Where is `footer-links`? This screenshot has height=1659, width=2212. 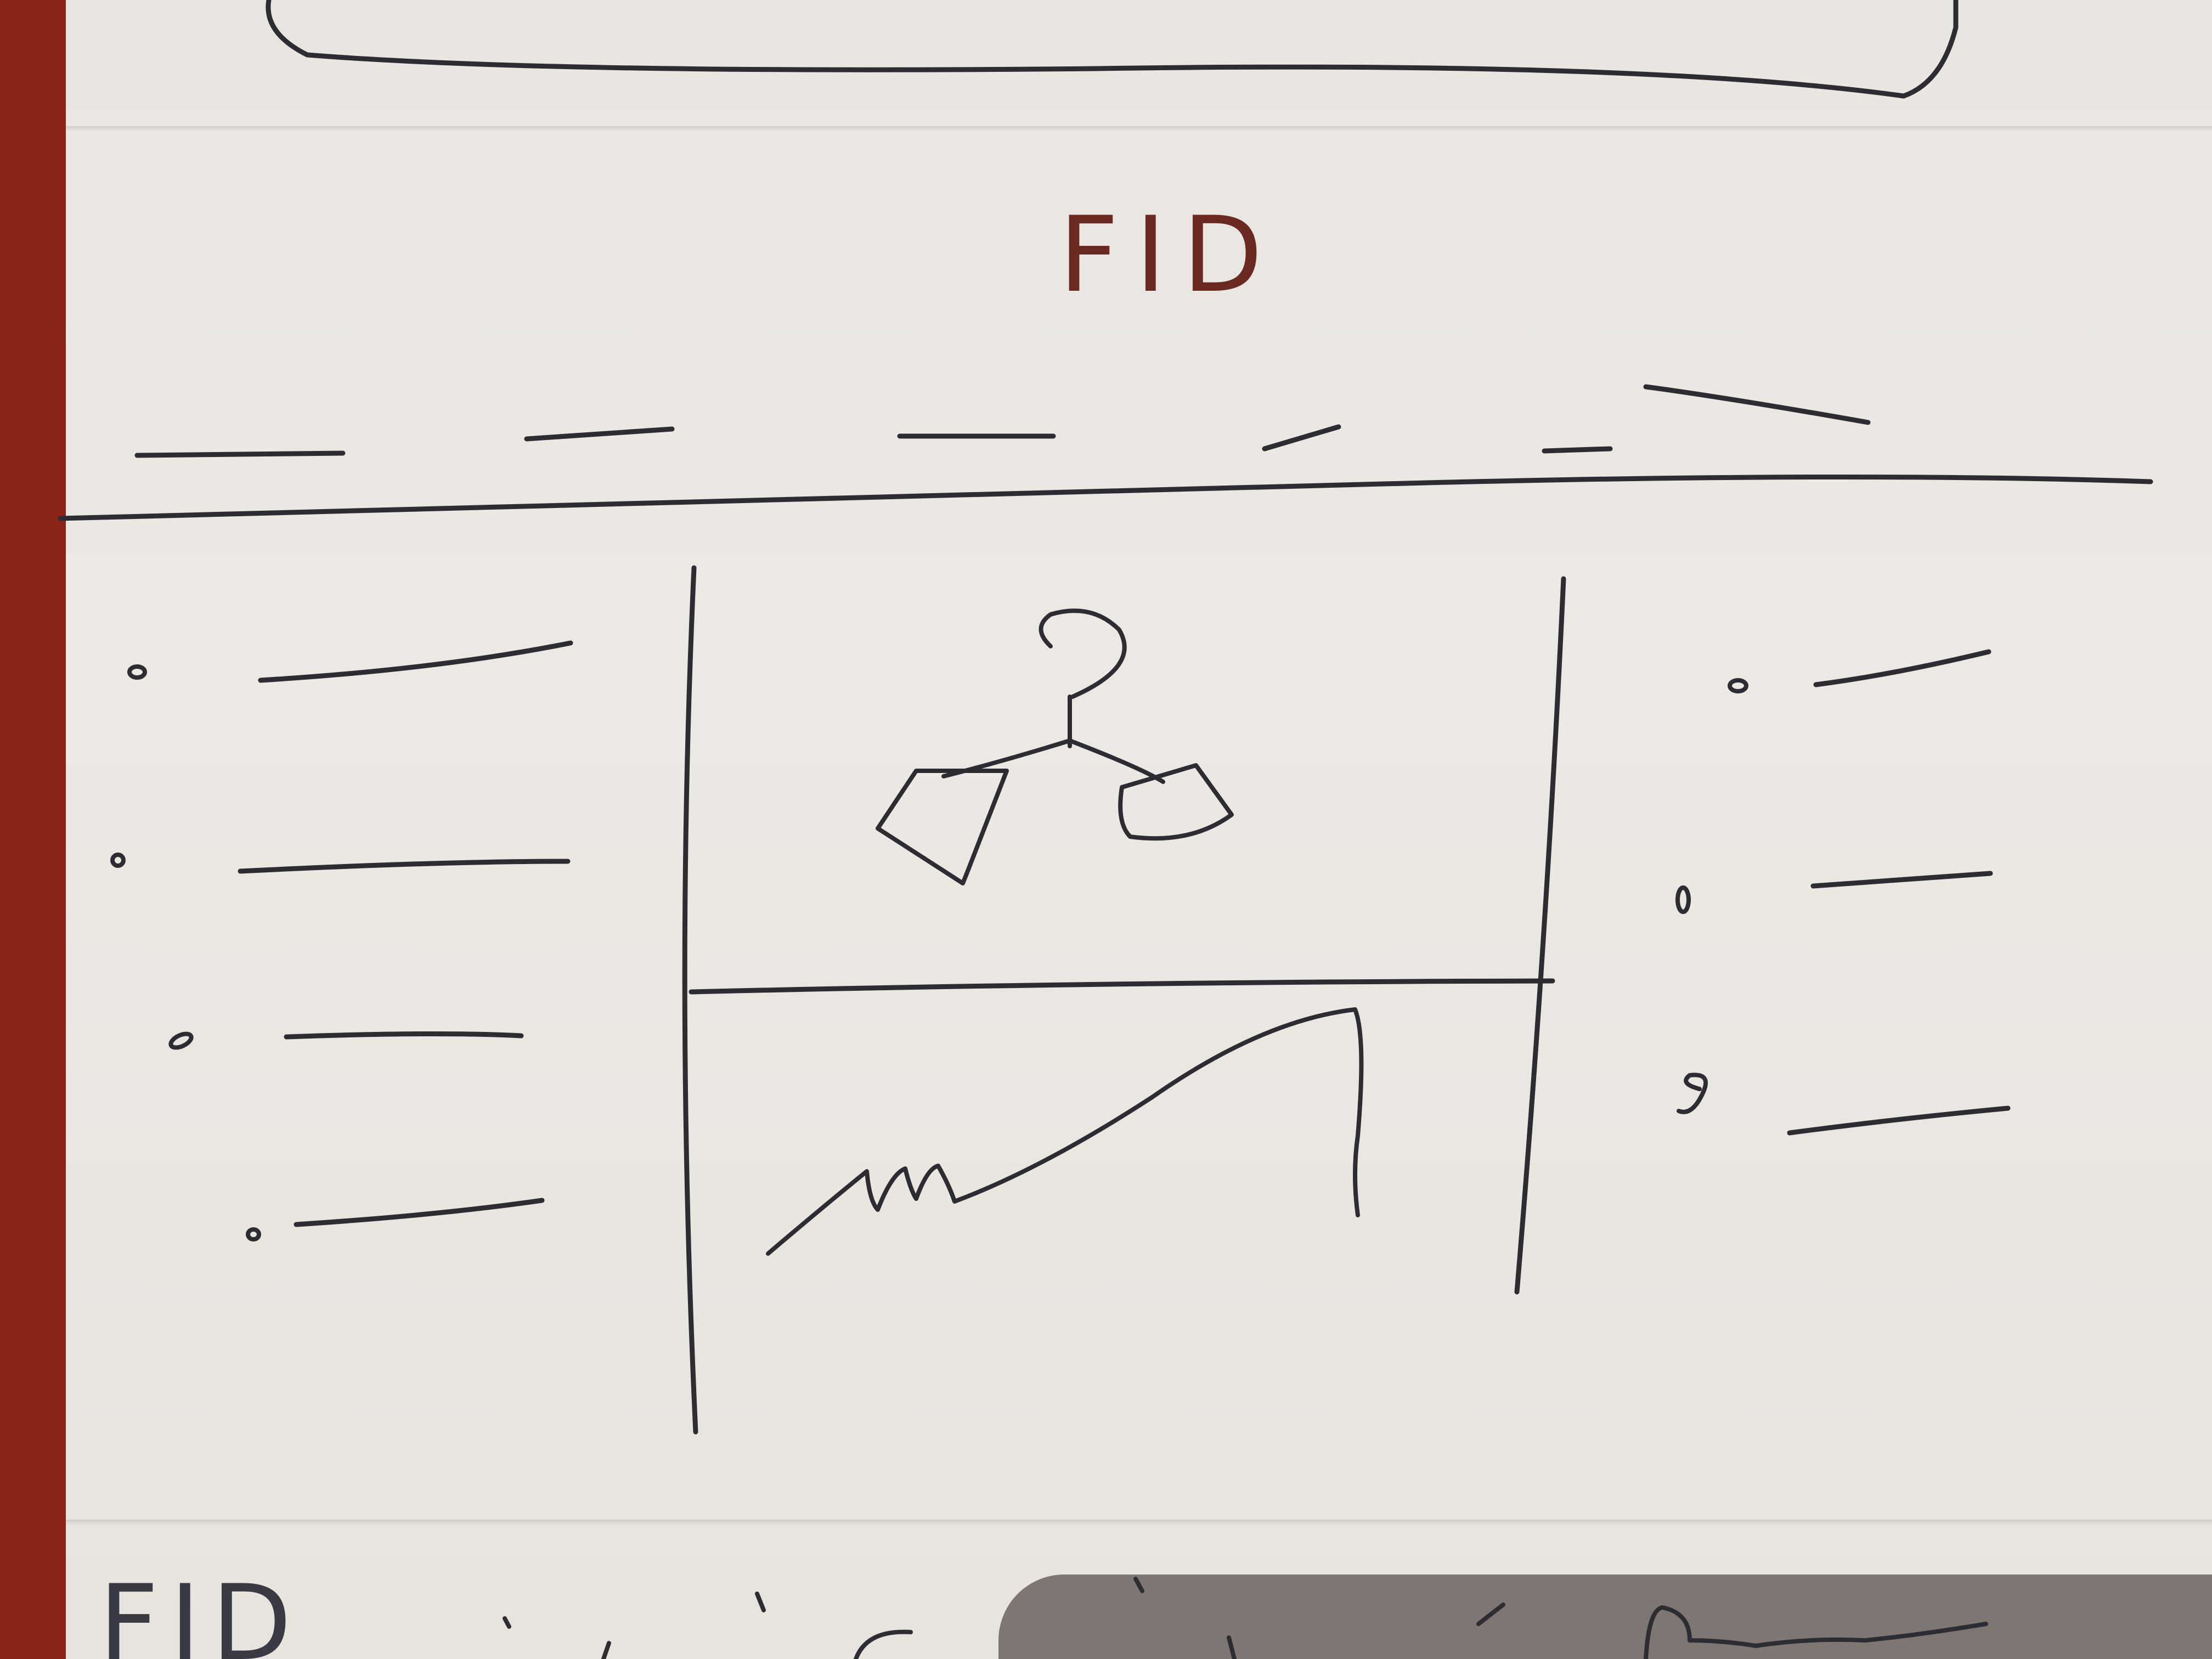 footer-links is located at coordinates (1245, 1618).